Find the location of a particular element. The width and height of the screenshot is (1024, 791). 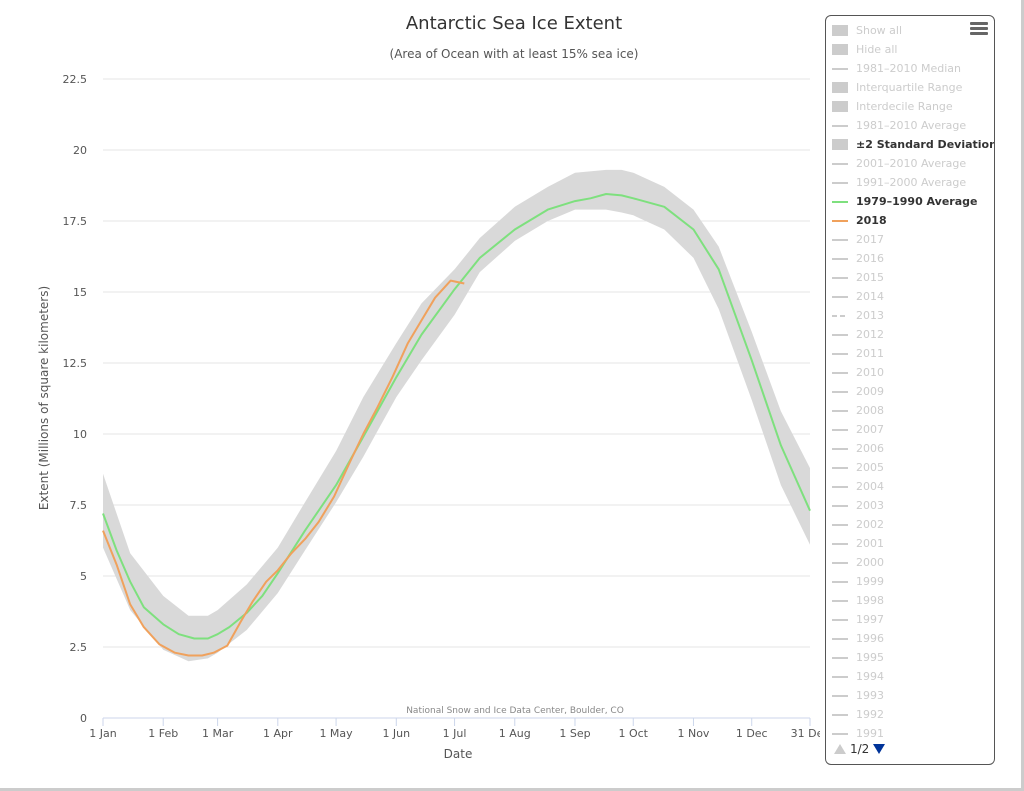

legend-item: 1996 is located at coordinates (858, 638).